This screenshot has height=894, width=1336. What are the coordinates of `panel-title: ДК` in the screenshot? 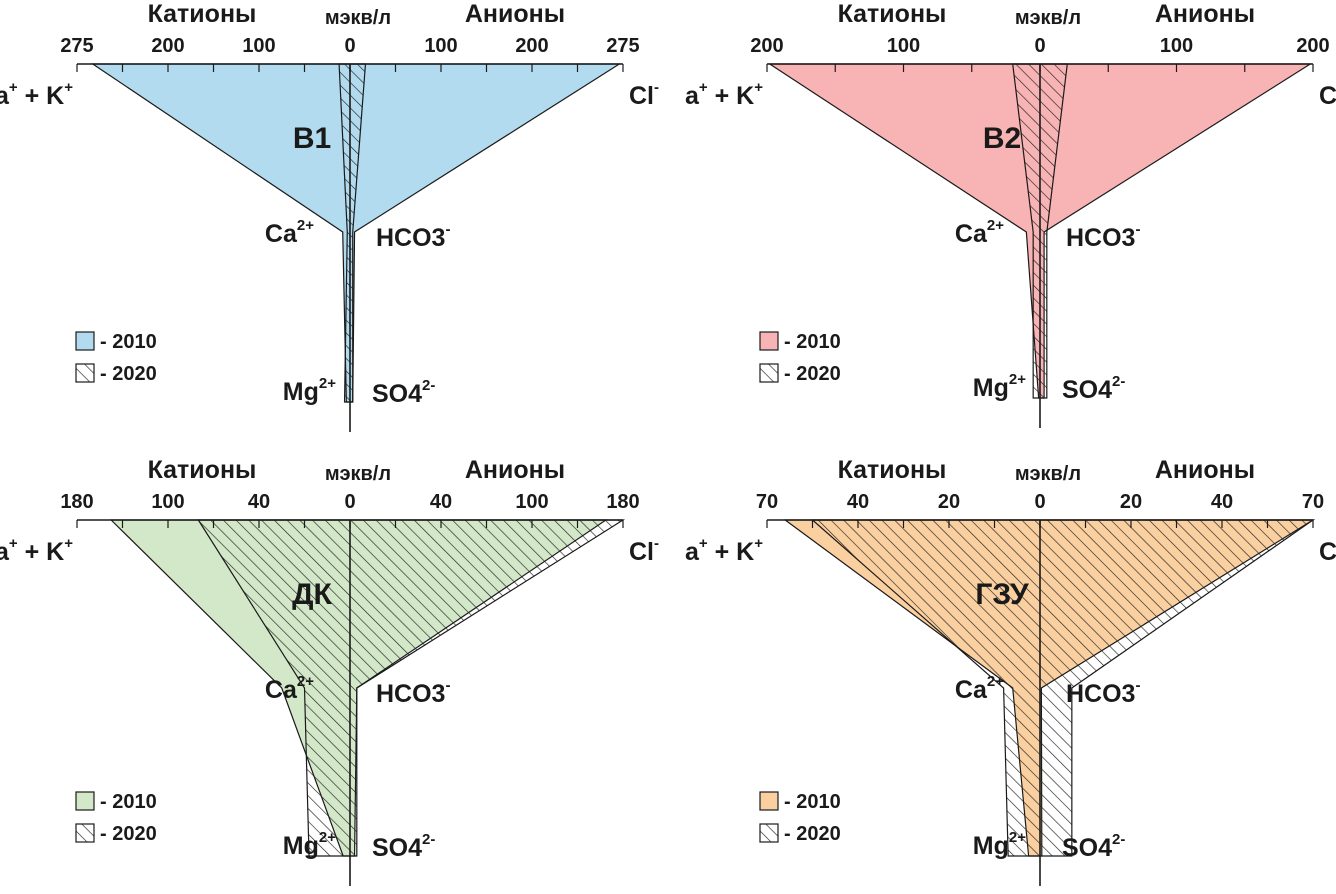 It's located at (312, 594).